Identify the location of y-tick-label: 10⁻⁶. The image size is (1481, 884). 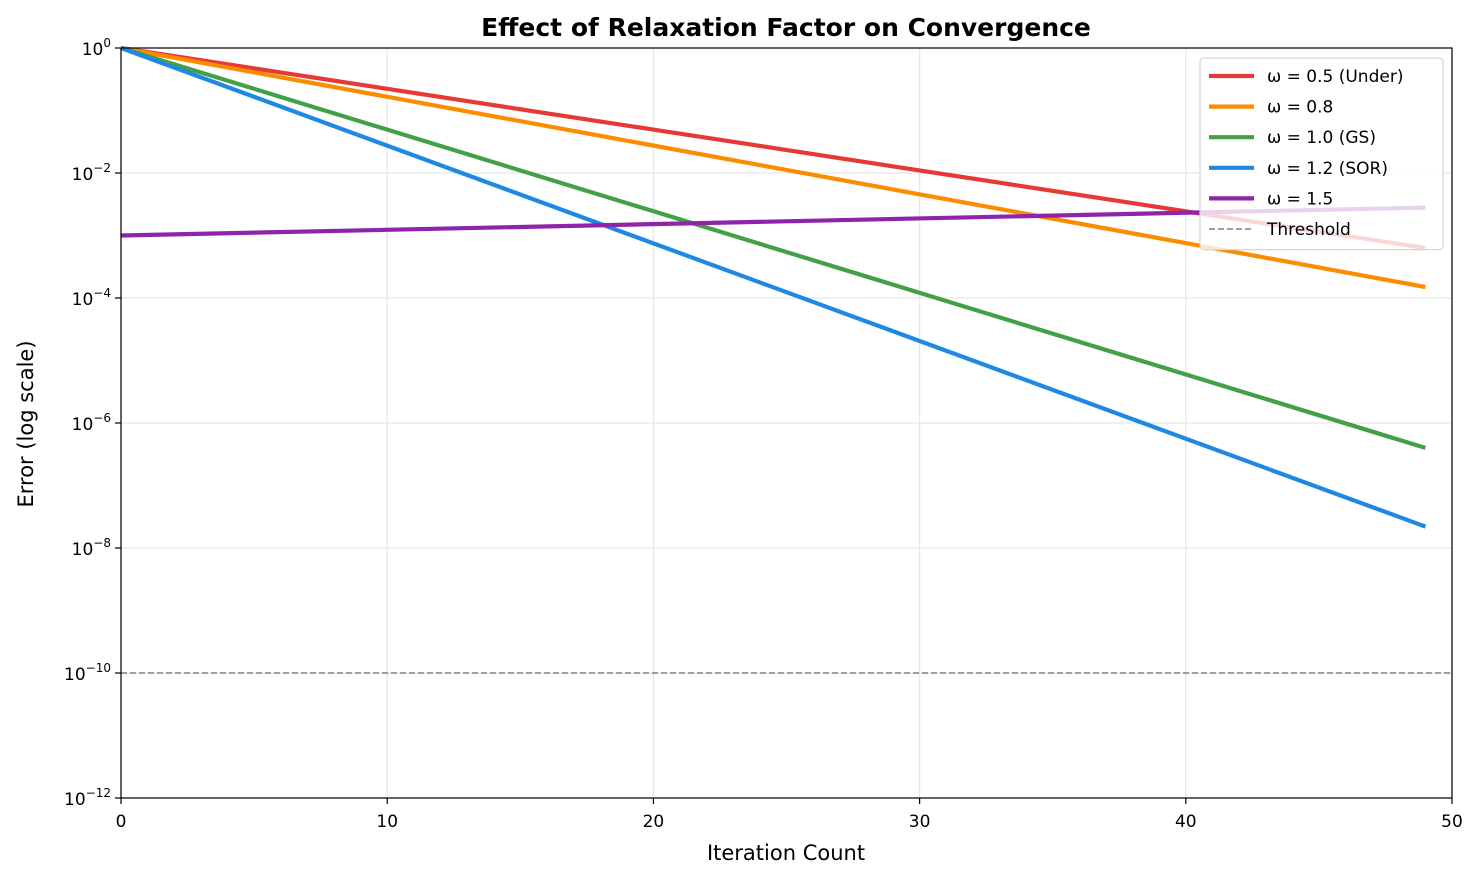
(91, 423).